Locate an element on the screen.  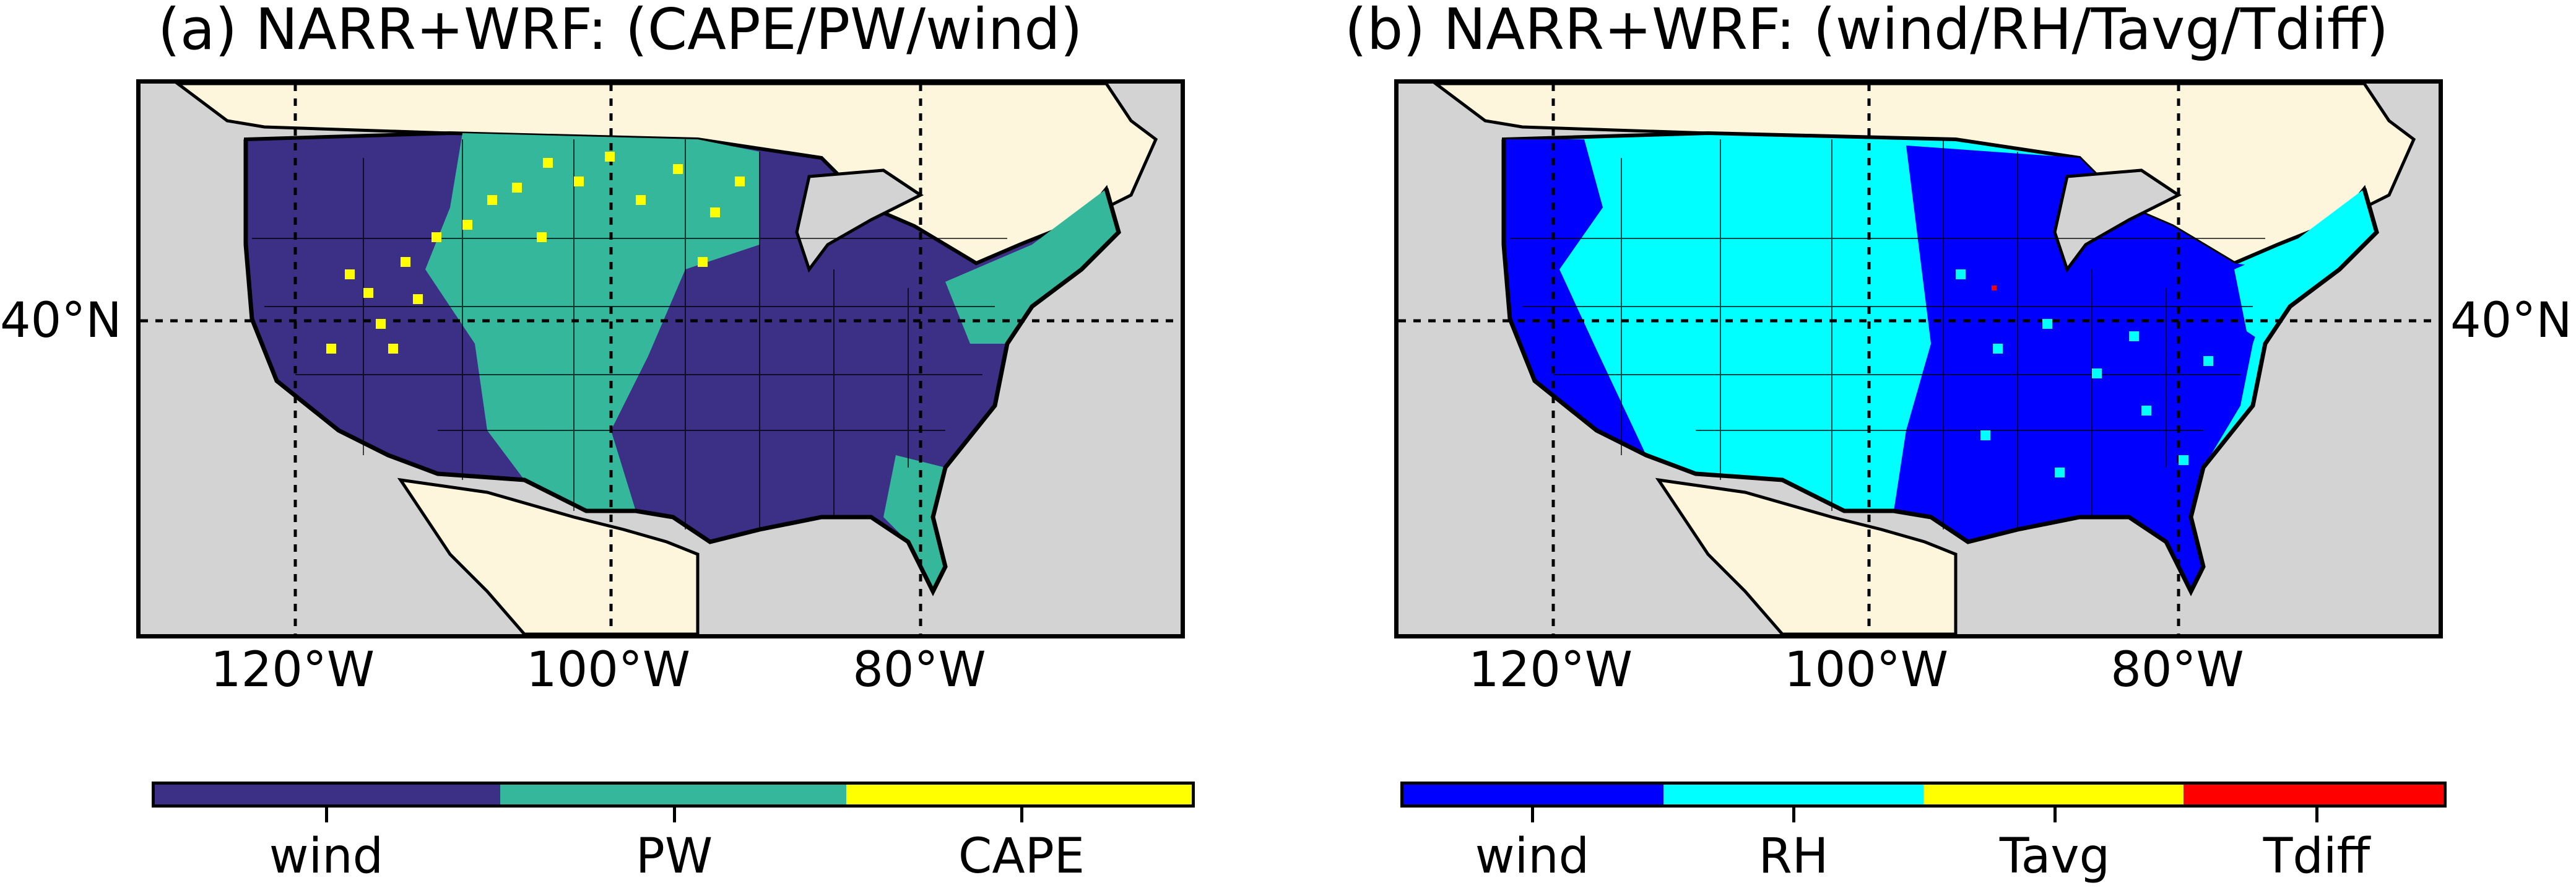
legend-swatch-cape is located at coordinates (1019, 794).